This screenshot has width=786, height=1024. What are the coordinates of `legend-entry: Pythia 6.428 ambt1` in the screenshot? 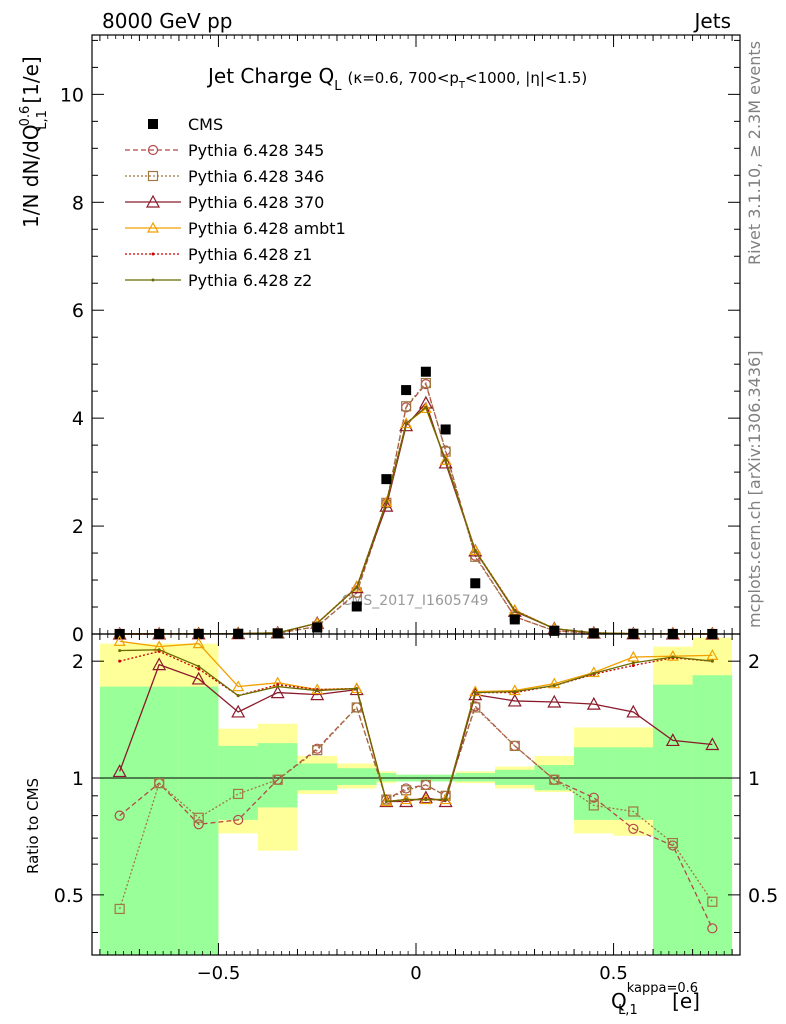 It's located at (235, 228).